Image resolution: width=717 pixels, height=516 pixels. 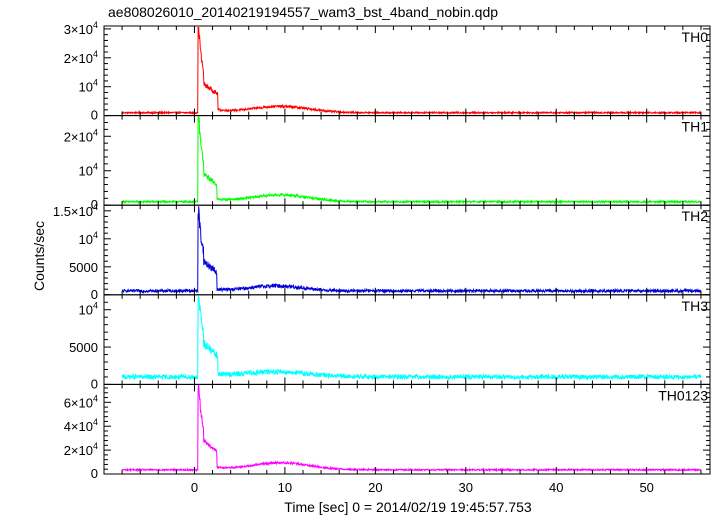 What do you see at coordinates (411, 250) in the screenshot?
I see `series-line-th2` at bounding box center [411, 250].